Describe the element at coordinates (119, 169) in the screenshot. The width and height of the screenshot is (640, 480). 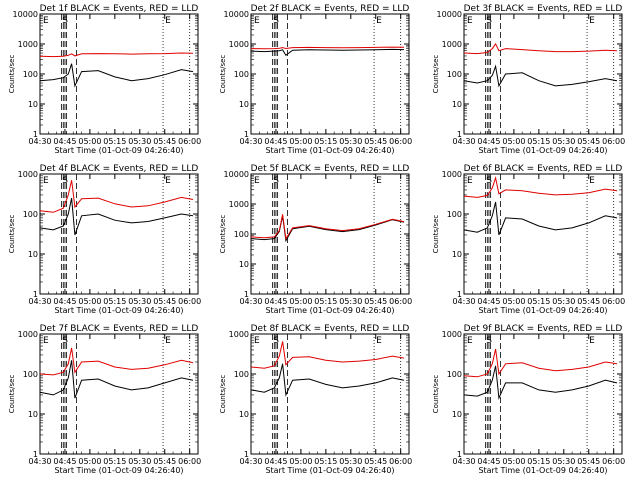
I see `panel-title: Det 4f BLACK = Events, RED = LLD` at that location.